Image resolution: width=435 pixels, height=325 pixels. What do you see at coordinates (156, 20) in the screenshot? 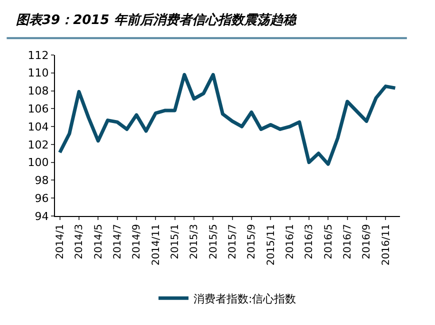
I see `chart-title: 图表39：2015 年前后消费者信心指数震荡趋稳` at bounding box center [156, 20].